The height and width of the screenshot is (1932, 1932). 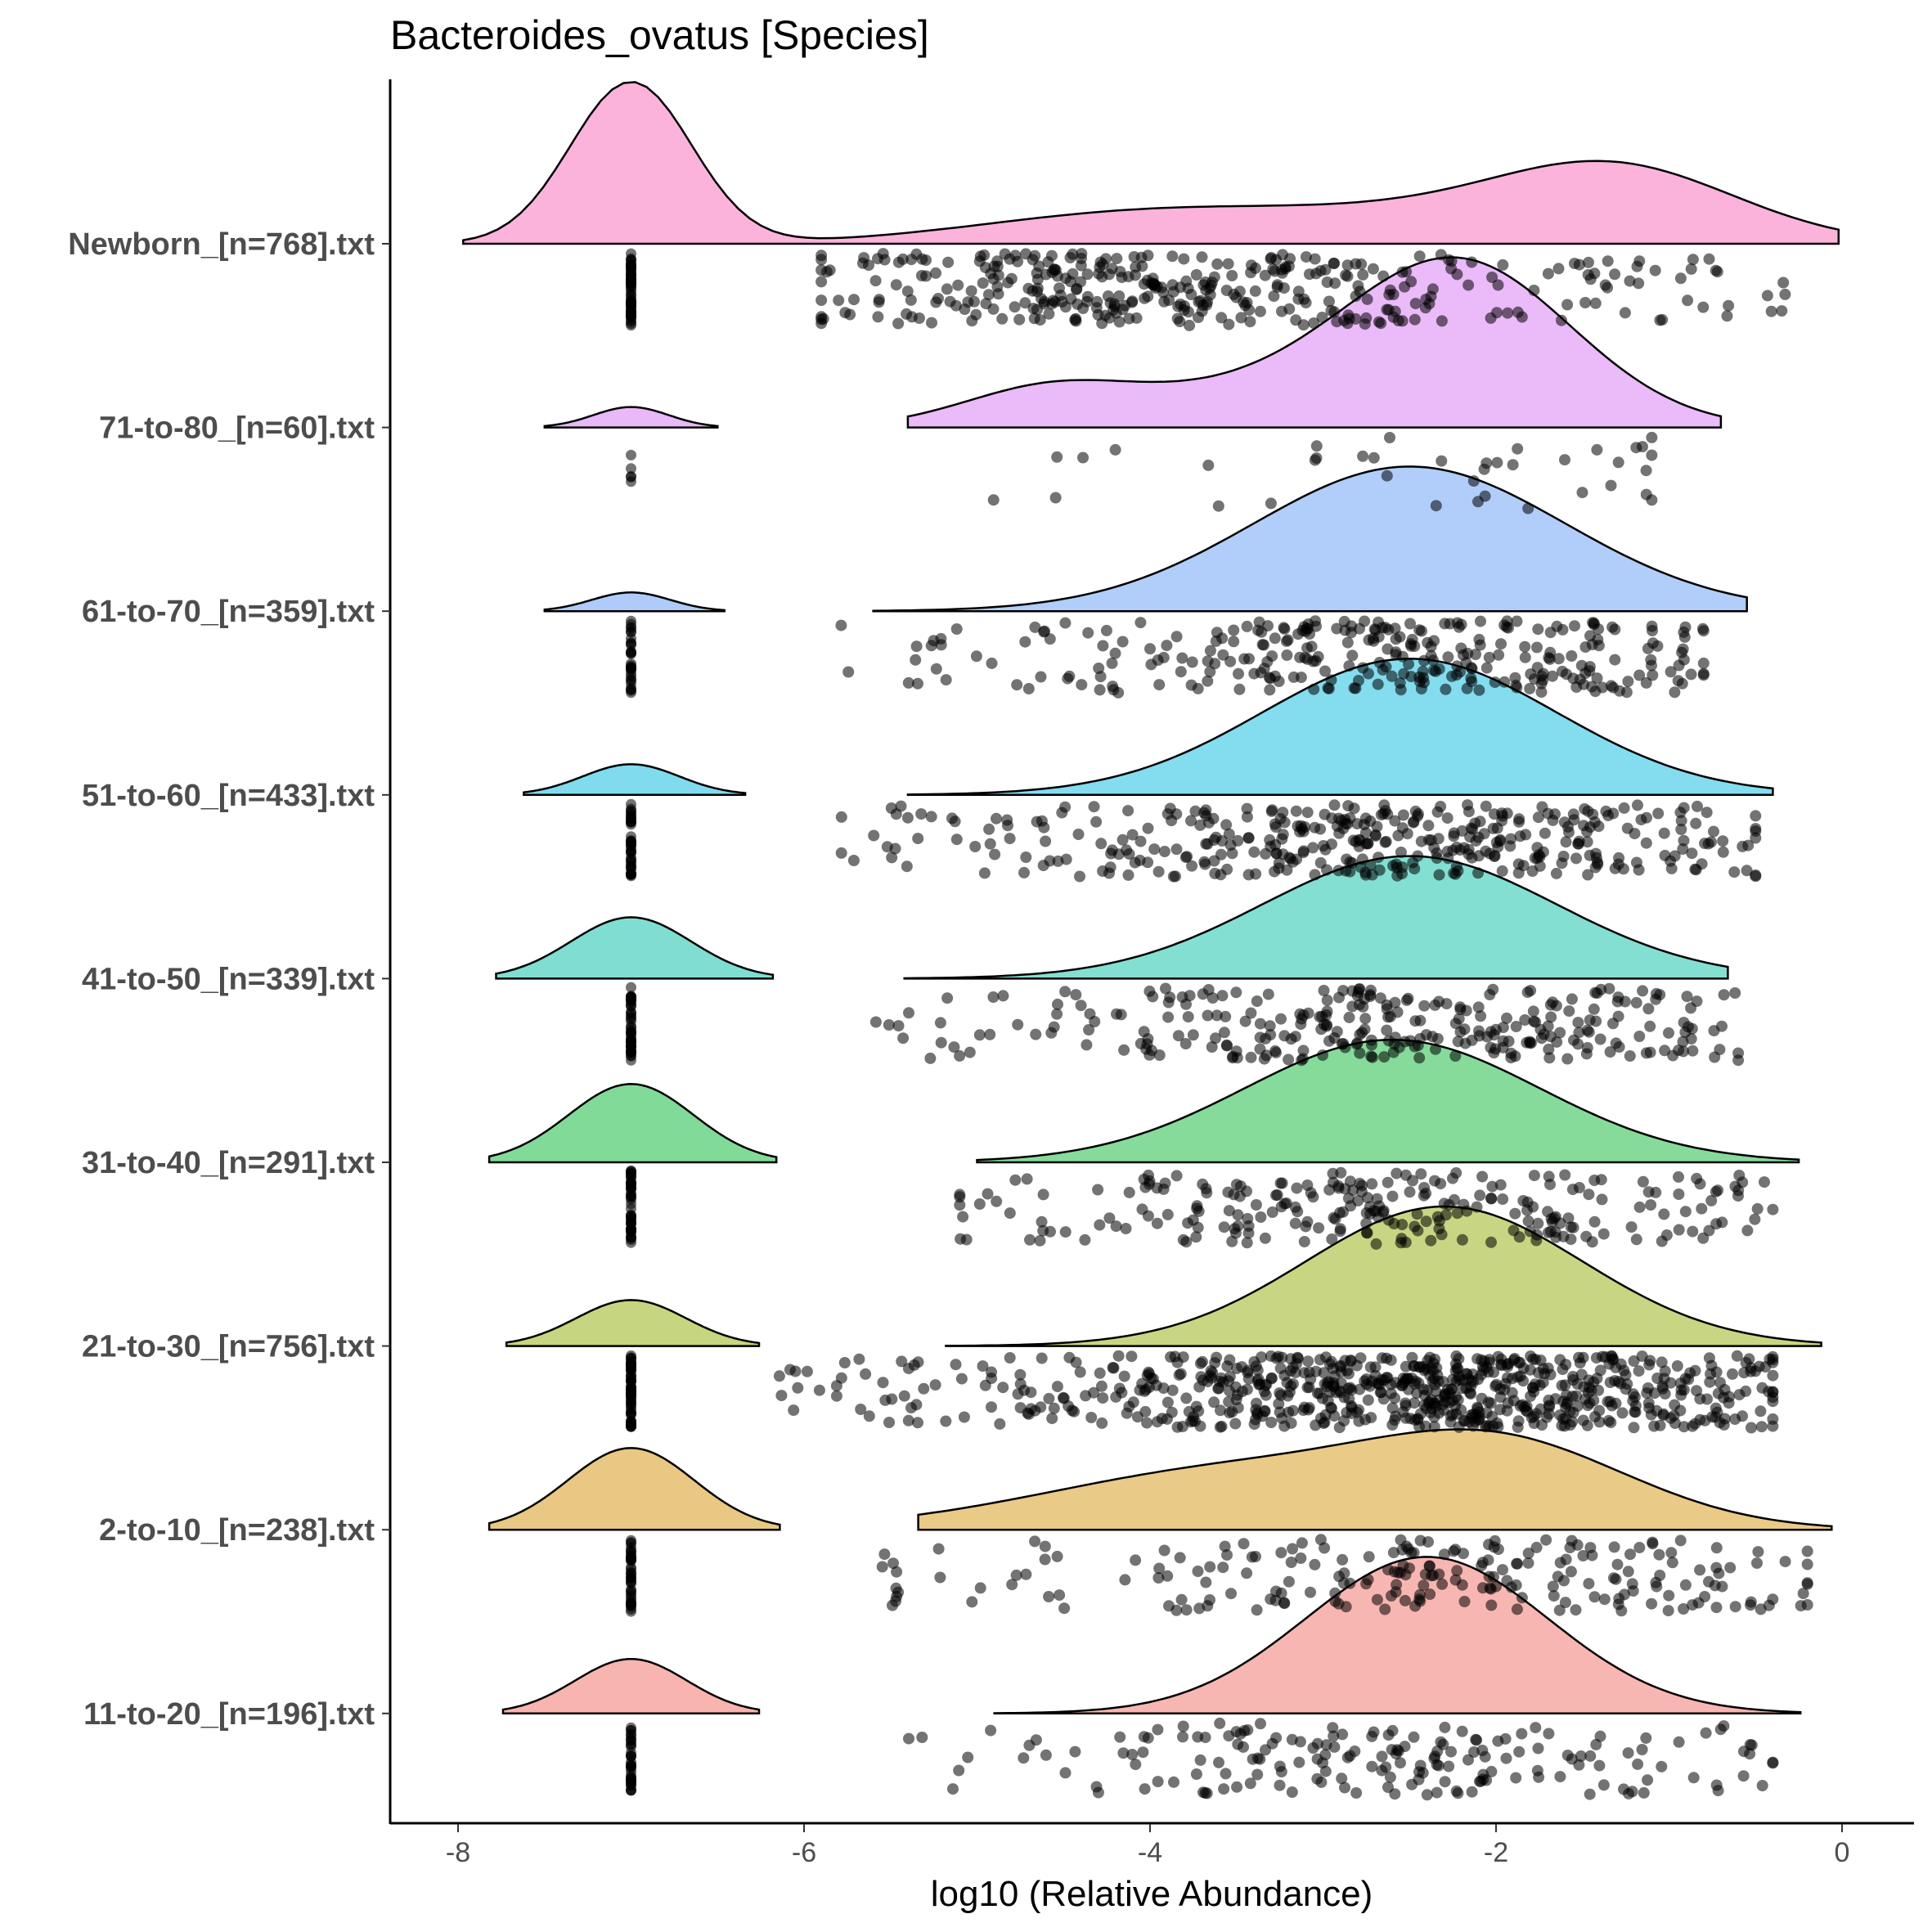 What do you see at coordinates (228, 612) in the screenshot?
I see `y-tick-label-2: 61-to-70_[n=359].txt` at bounding box center [228, 612].